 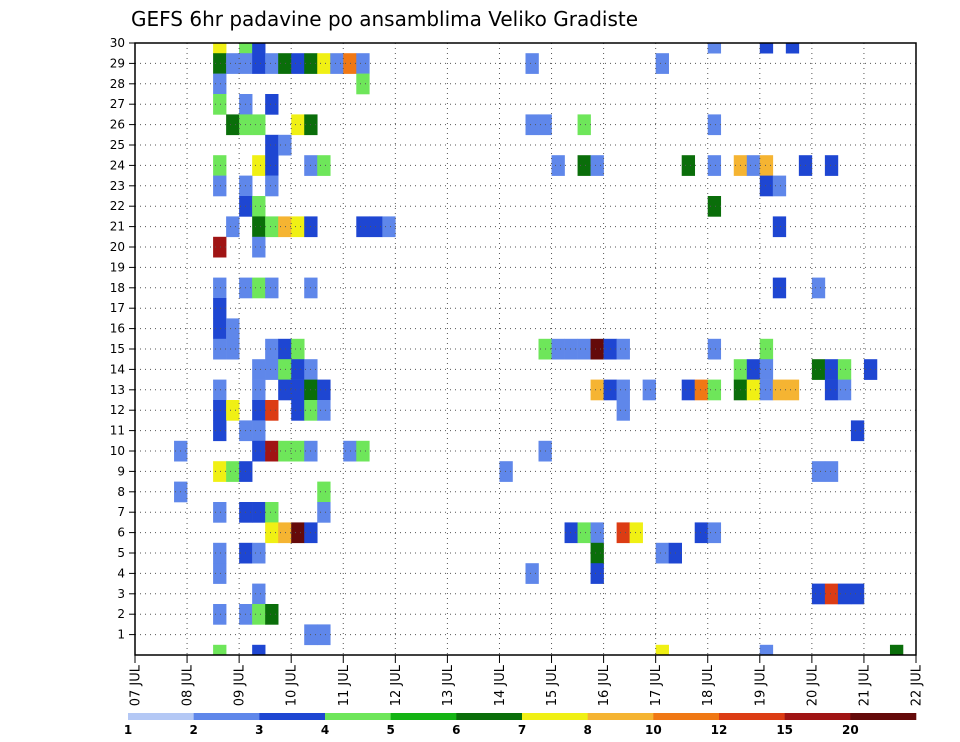 What do you see at coordinates (117, 206) in the screenshot?
I see `y-tick-label: 22` at bounding box center [117, 206].